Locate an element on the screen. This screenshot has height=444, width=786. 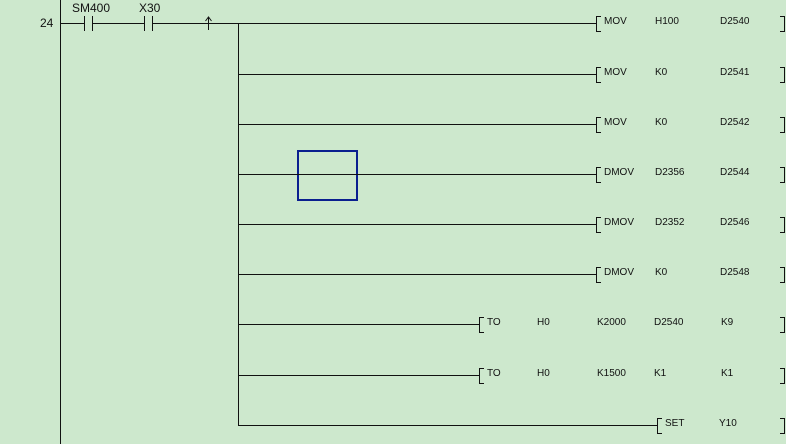
instruction-operand: H100 is located at coordinates (667, 21).